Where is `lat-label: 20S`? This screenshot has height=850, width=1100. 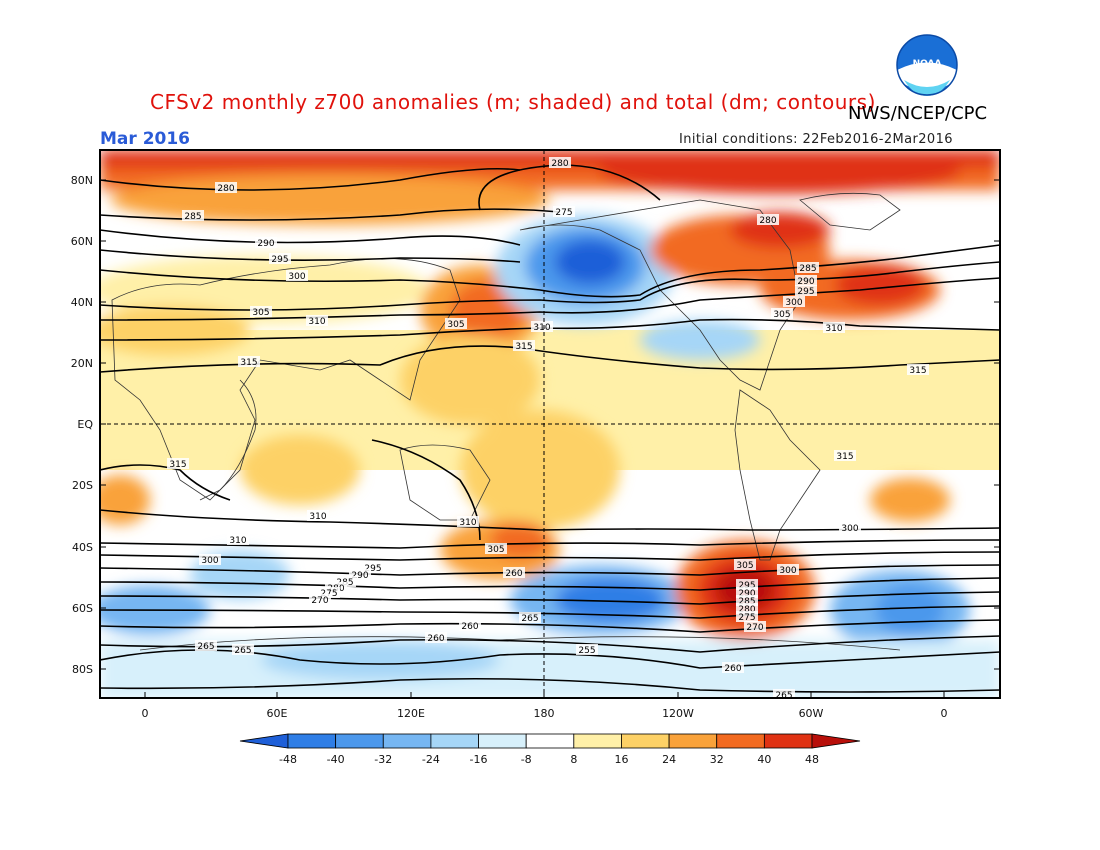 lat-label: 20S is located at coordinates (82, 485).